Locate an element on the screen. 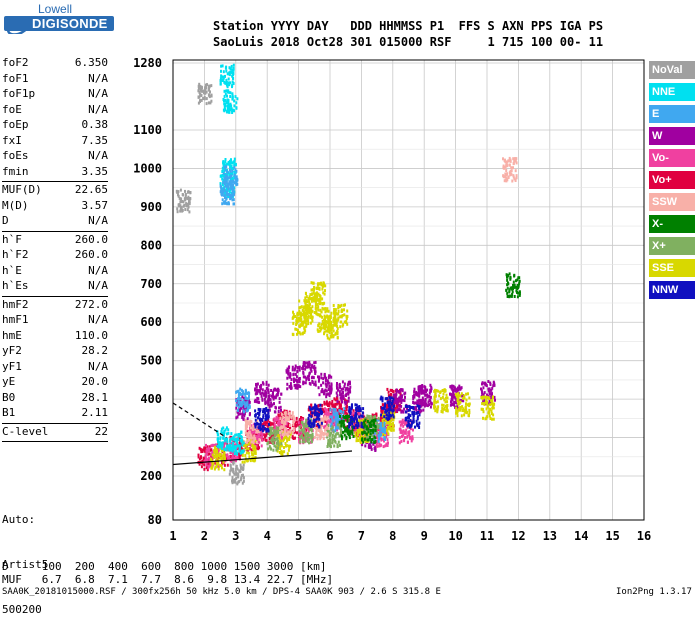 The image size is (700, 632). echo-point-noval is located at coordinates (184, 205).